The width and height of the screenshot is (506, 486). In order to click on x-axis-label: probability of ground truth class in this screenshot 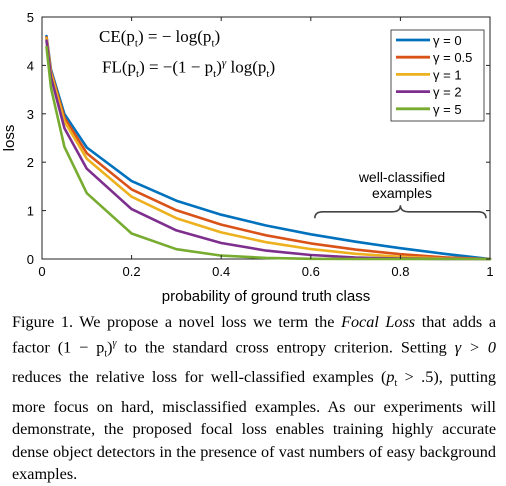, I will do `click(266, 296)`.